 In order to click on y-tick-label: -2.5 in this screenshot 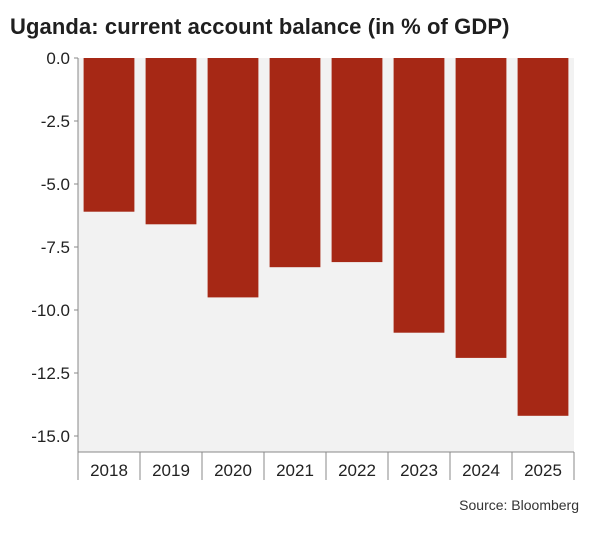, I will do `click(55, 121)`.